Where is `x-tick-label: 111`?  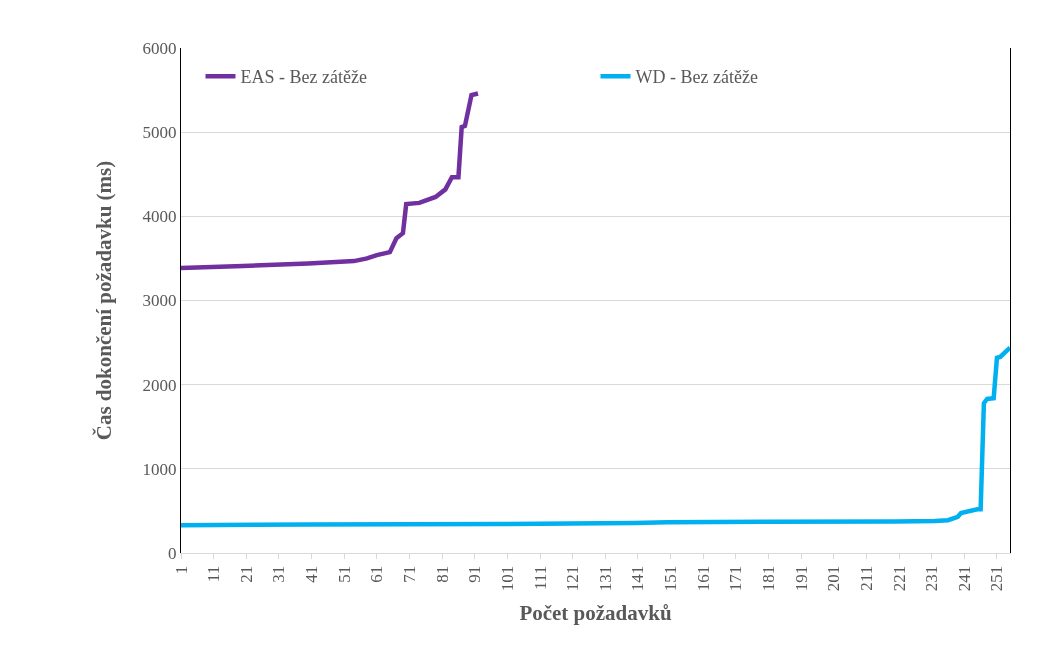
x-tick-label: 111 is located at coordinates (540, 578).